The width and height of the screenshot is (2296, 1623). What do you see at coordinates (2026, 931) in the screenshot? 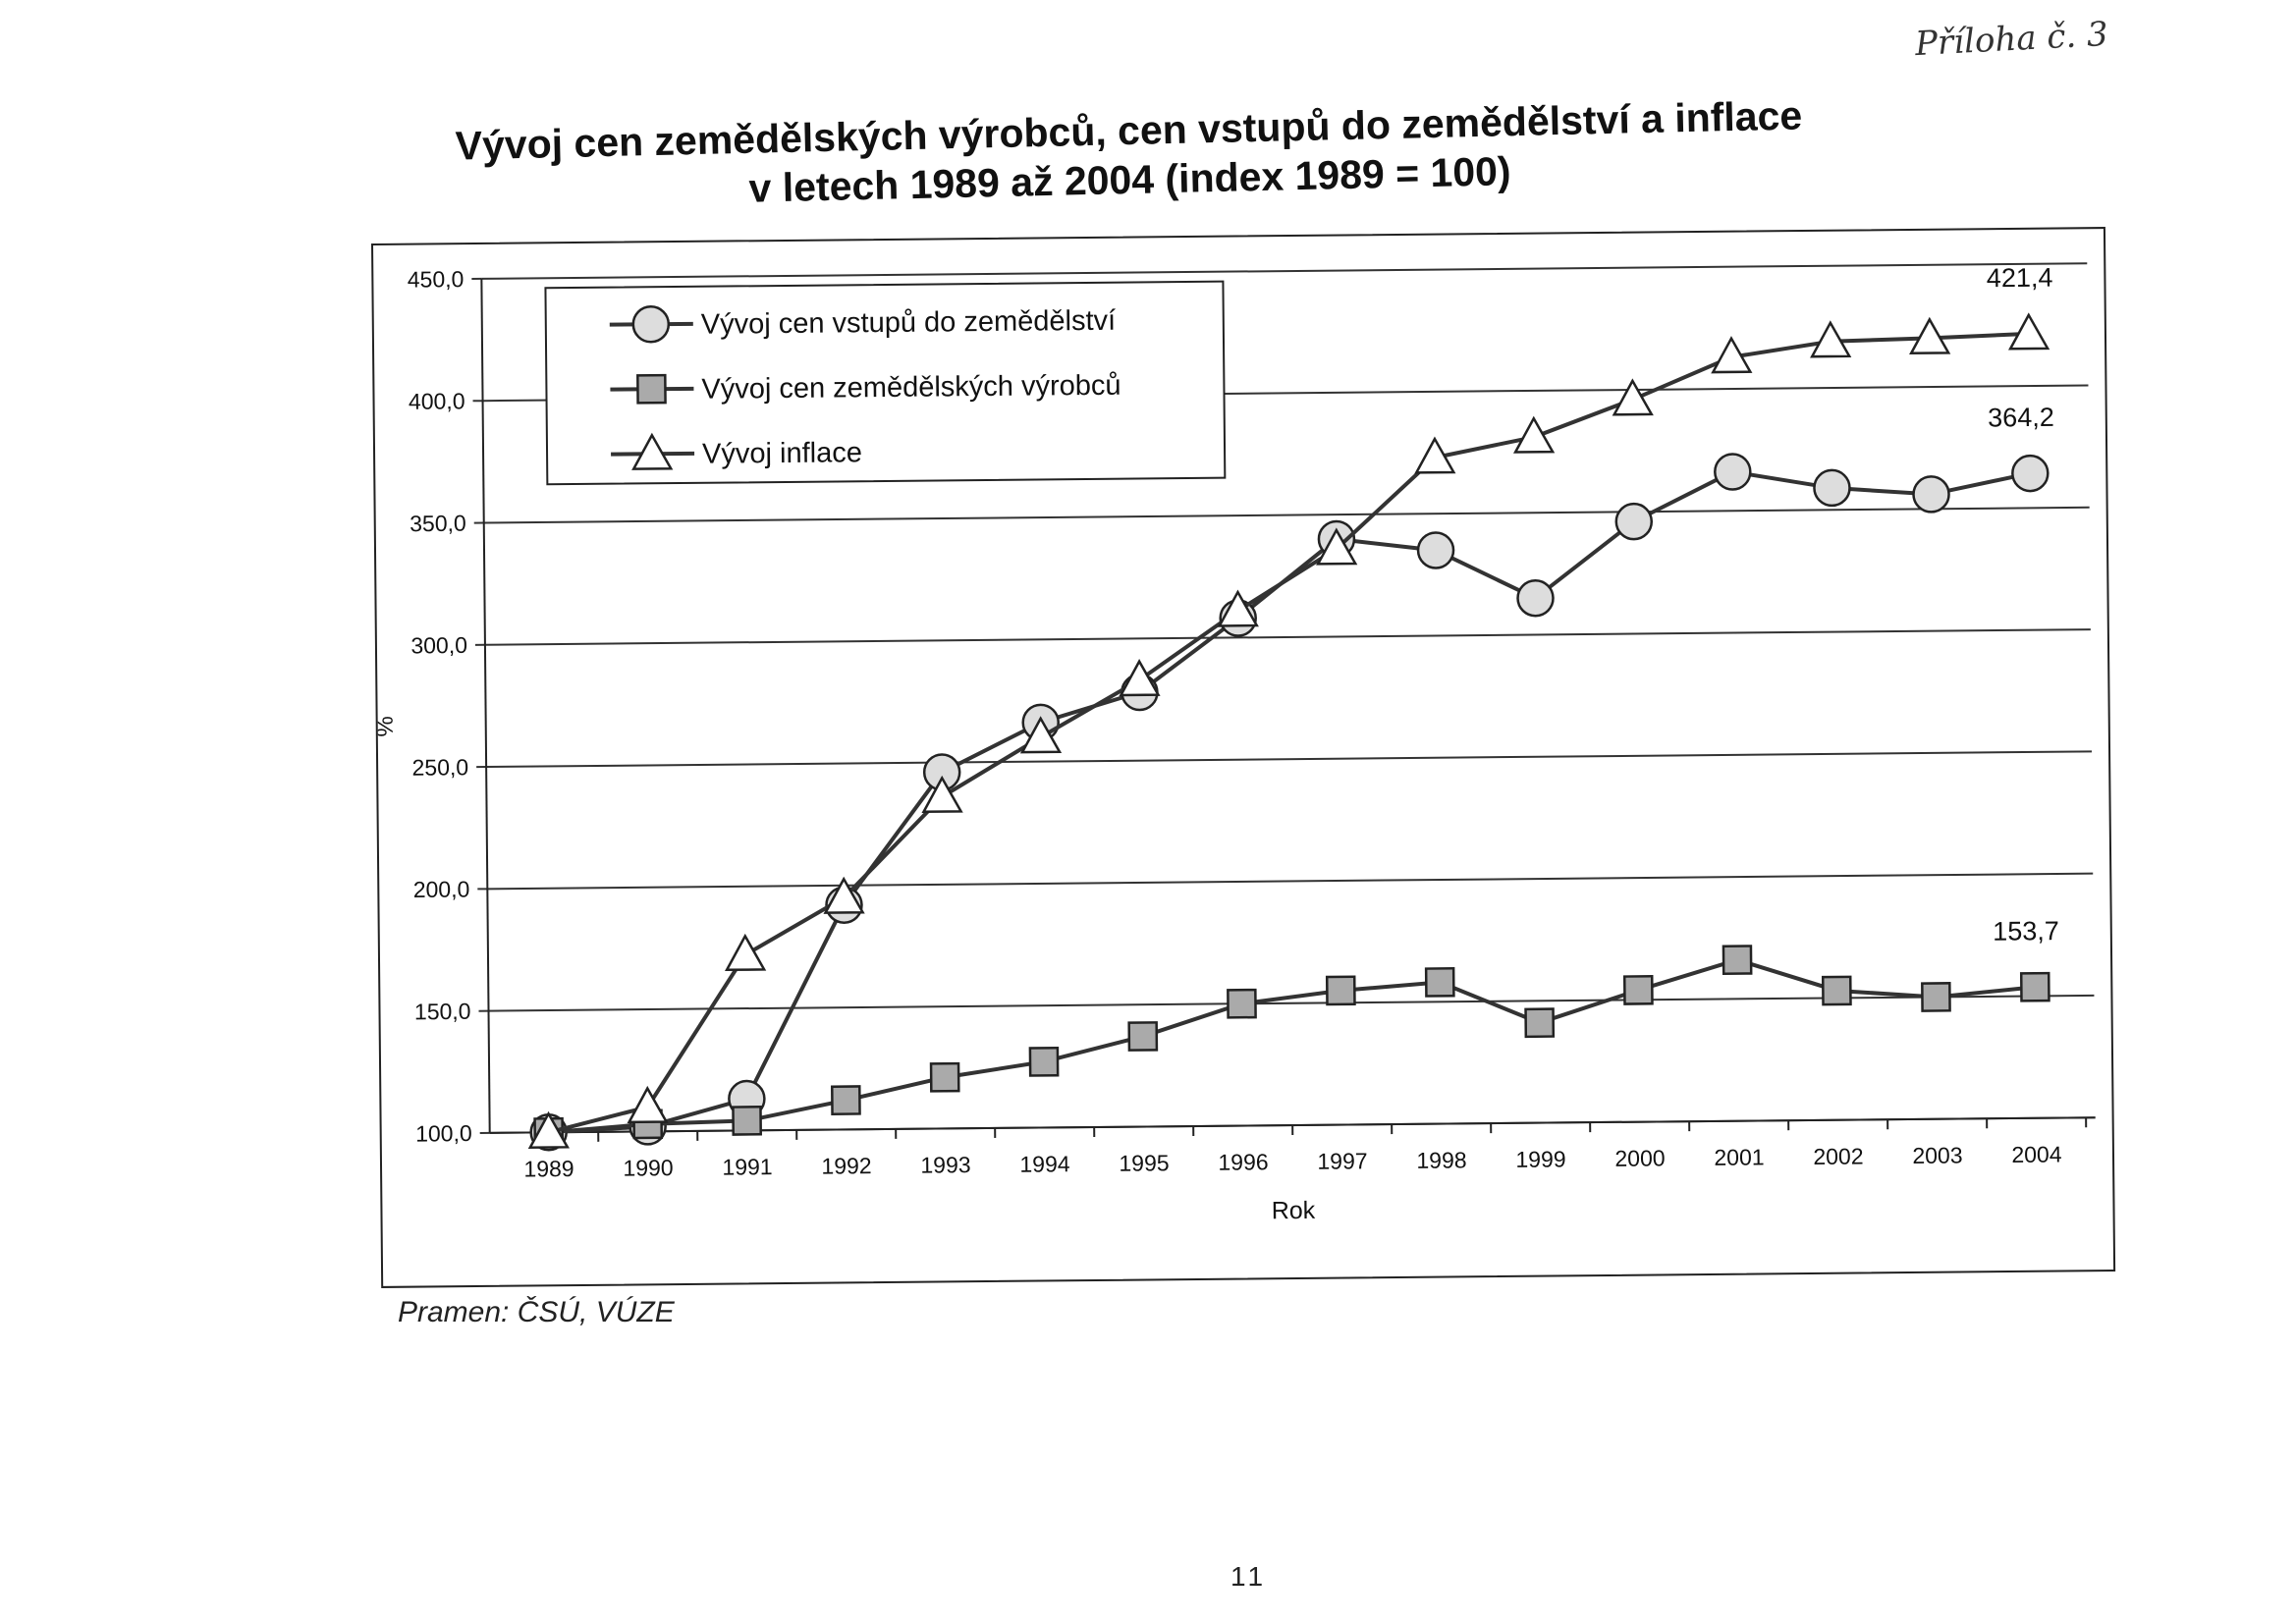
I see `data-label: 153,7` at bounding box center [2026, 931].